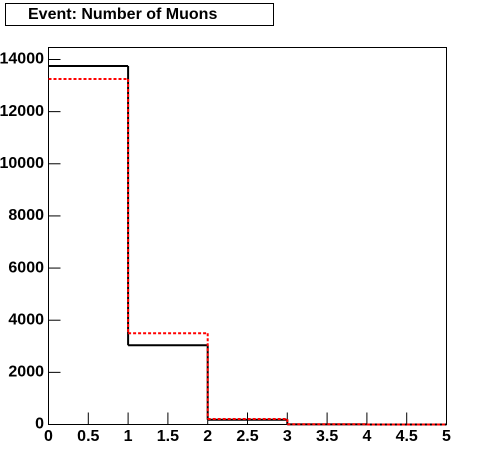  I want to click on x-tick-label: 3, so click(287, 436).